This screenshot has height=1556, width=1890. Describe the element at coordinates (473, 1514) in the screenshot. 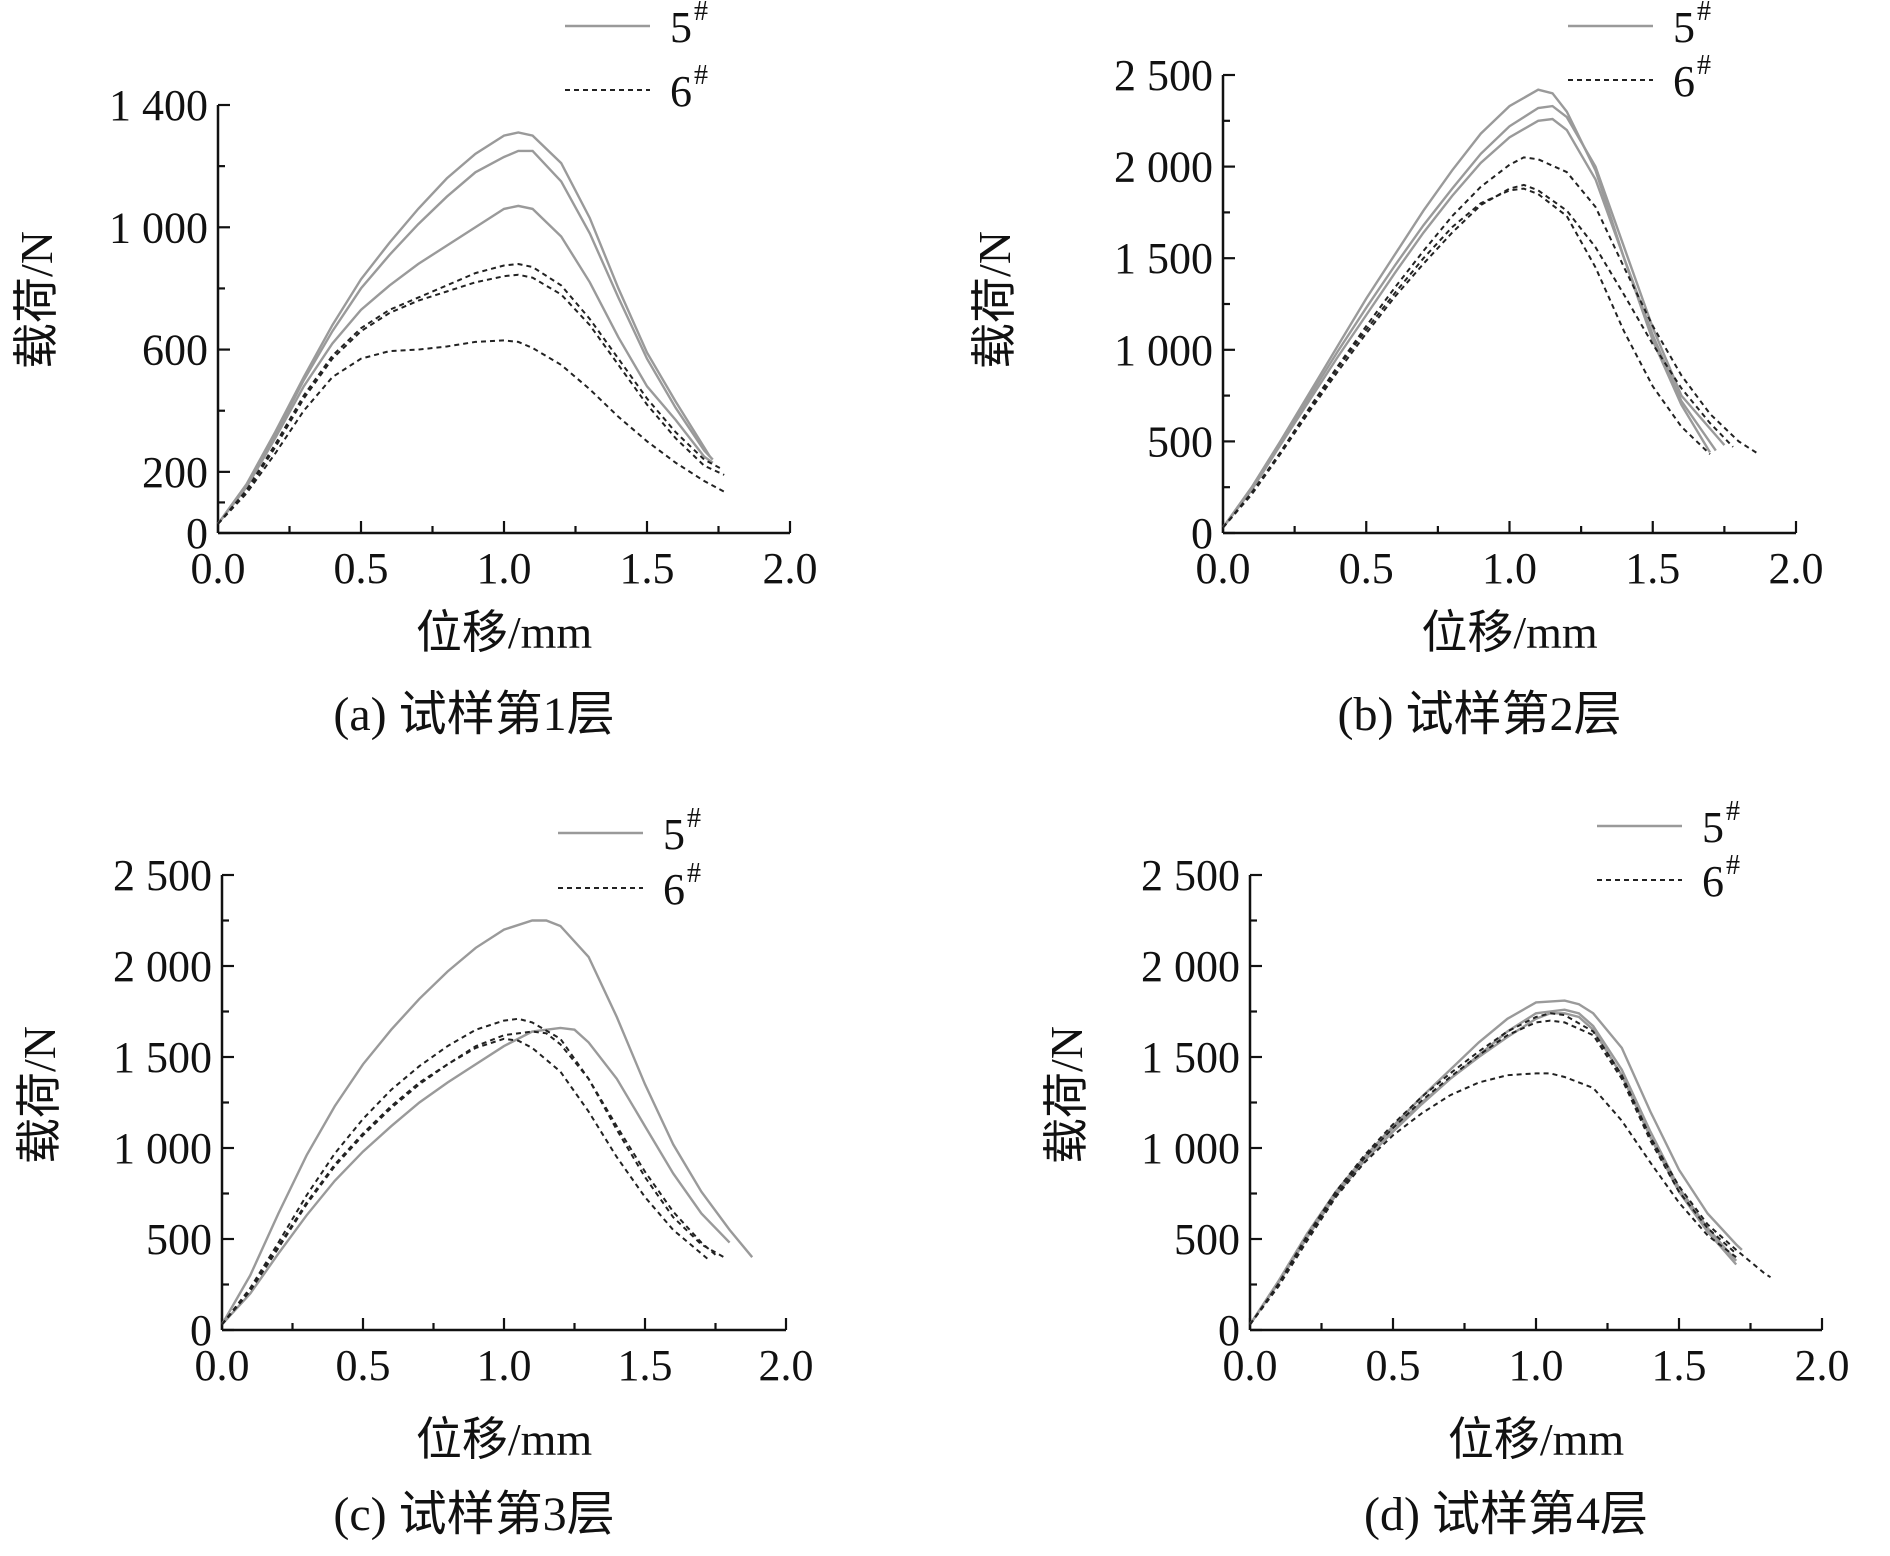

I see `chart3-caption: (c) 试样第3层` at that location.